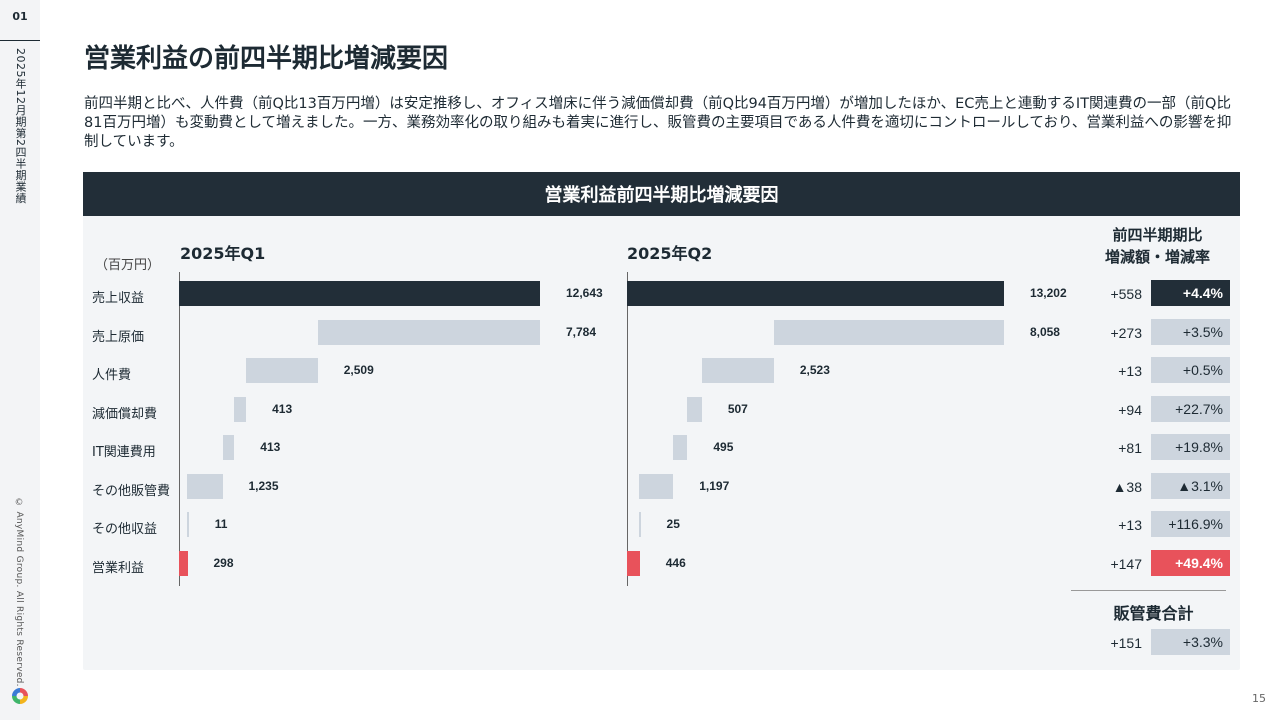 This screenshot has width=1280, height=720. I want to click on q2-bar-it-cost, so click(680, 447).